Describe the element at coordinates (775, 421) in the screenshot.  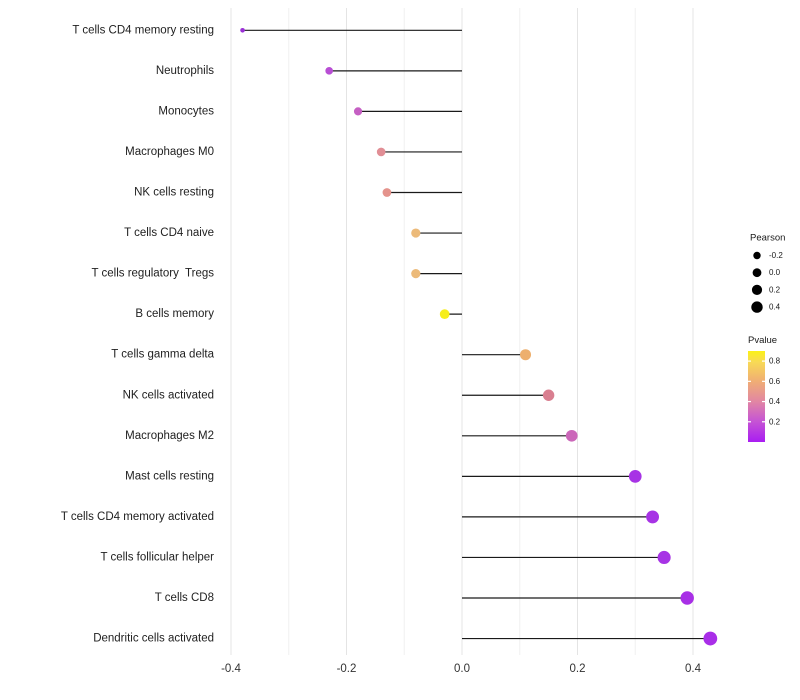
I see `pvalue-legend-label: 0.2` at that location.